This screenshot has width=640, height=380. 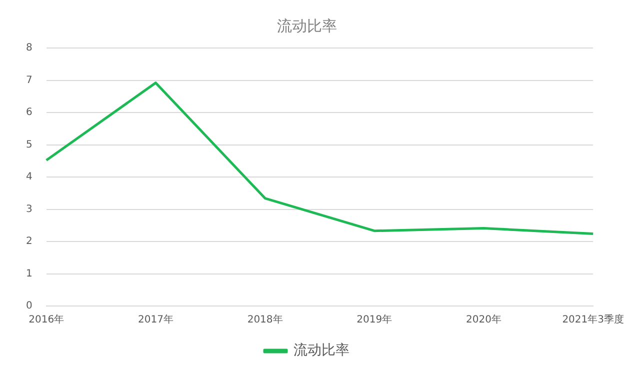 What do you see at coordinates (29, 144) in the screenshot?
I see `y-tick-label: 5` at bounding box center [29, 144].